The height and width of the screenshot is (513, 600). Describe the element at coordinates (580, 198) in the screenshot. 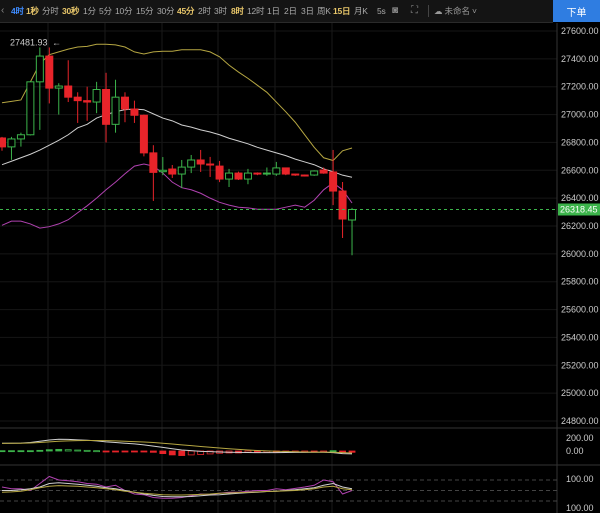

I see `price-tick: 26400.00` at that location.